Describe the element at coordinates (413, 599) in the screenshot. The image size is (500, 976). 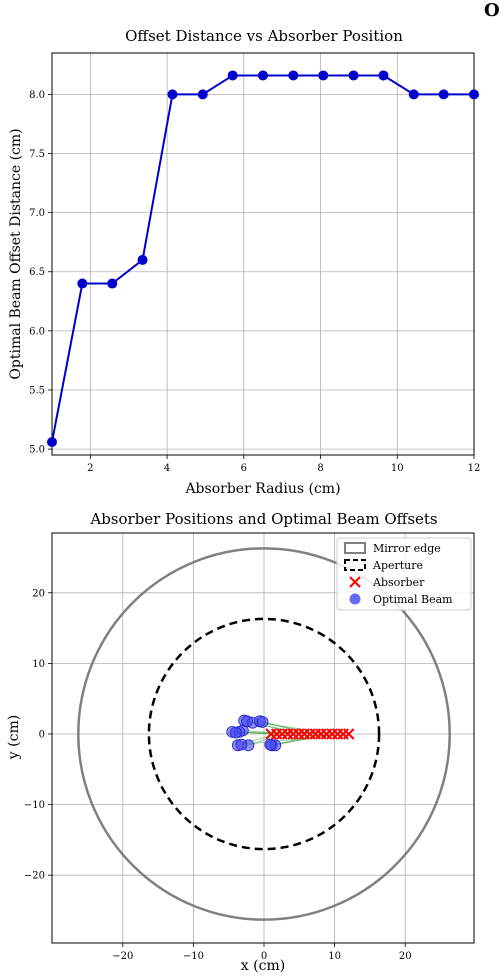
I see `legend-label: Optimal Beam` at that location.